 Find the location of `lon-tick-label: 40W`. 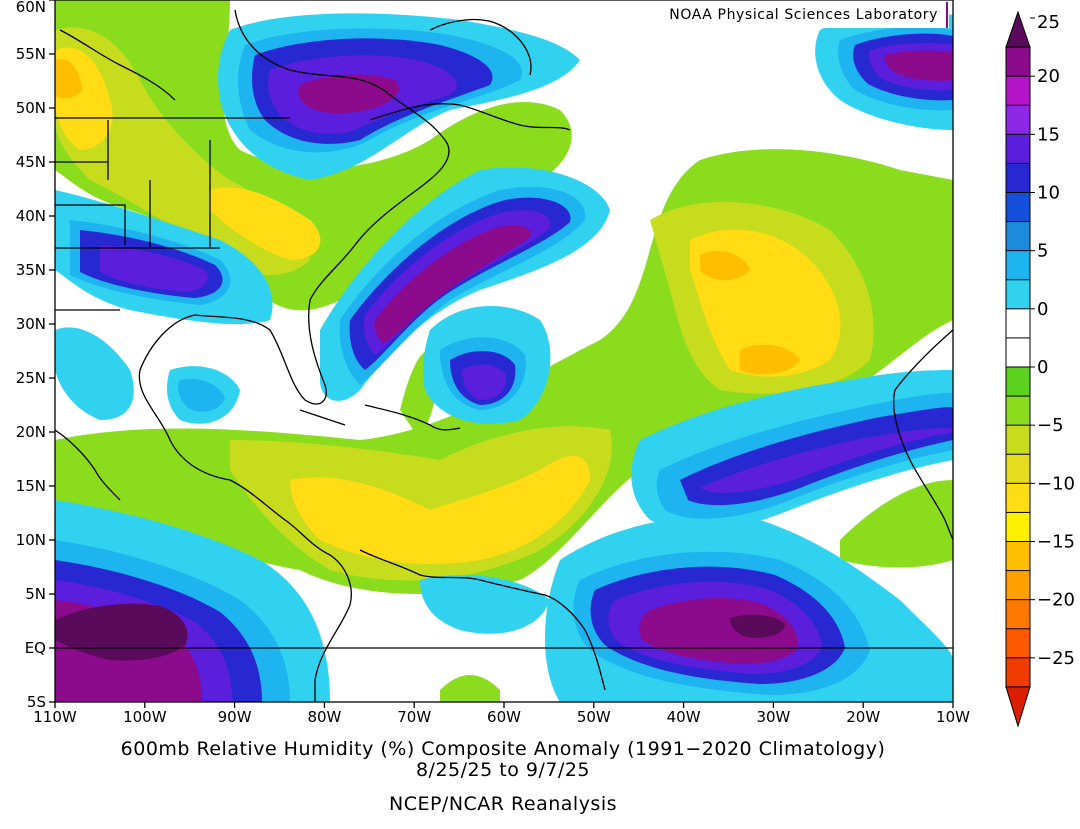

lon-tick-label: 40W is located at coordinates (684, 717).